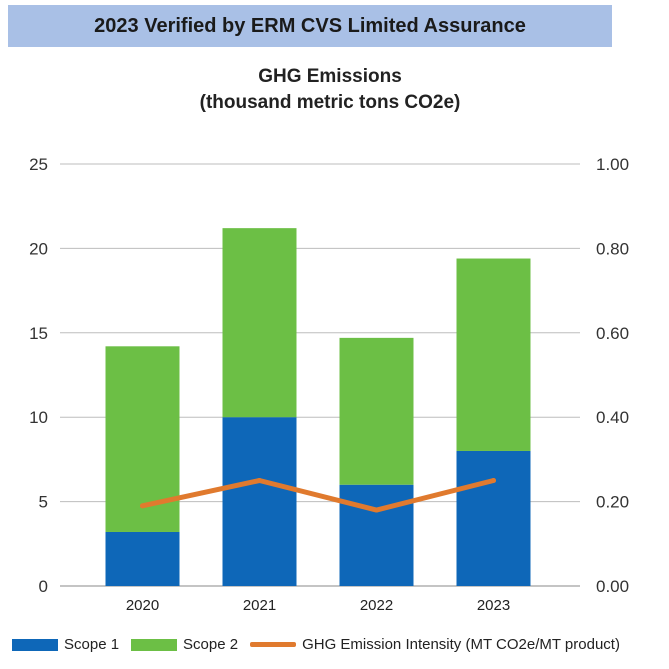 Image resolution: width=669 pixels, height=669 pixels. I want to click on y-left-tick-label: 5, so click(43, 502).